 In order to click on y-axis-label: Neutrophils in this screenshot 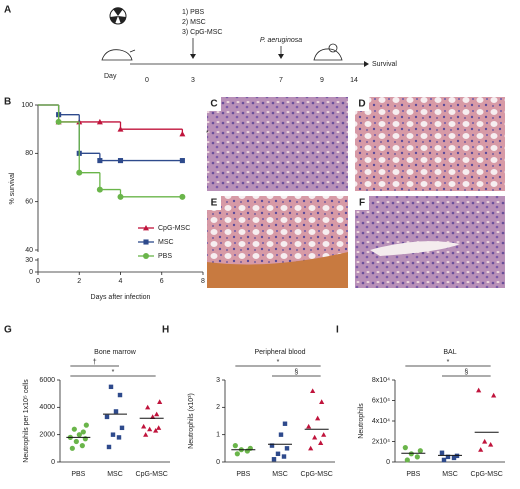, I will do `click(361, 421)`.